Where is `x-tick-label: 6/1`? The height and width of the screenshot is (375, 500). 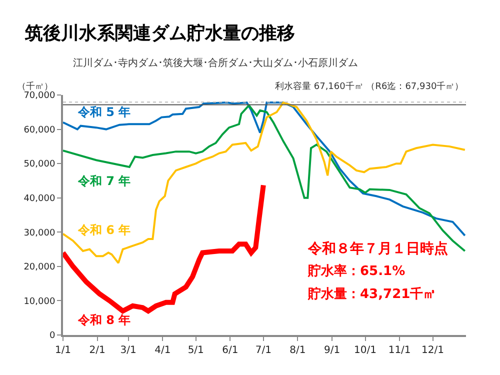
x-tick-label: 6/1 is located at coordinates (230, 350).